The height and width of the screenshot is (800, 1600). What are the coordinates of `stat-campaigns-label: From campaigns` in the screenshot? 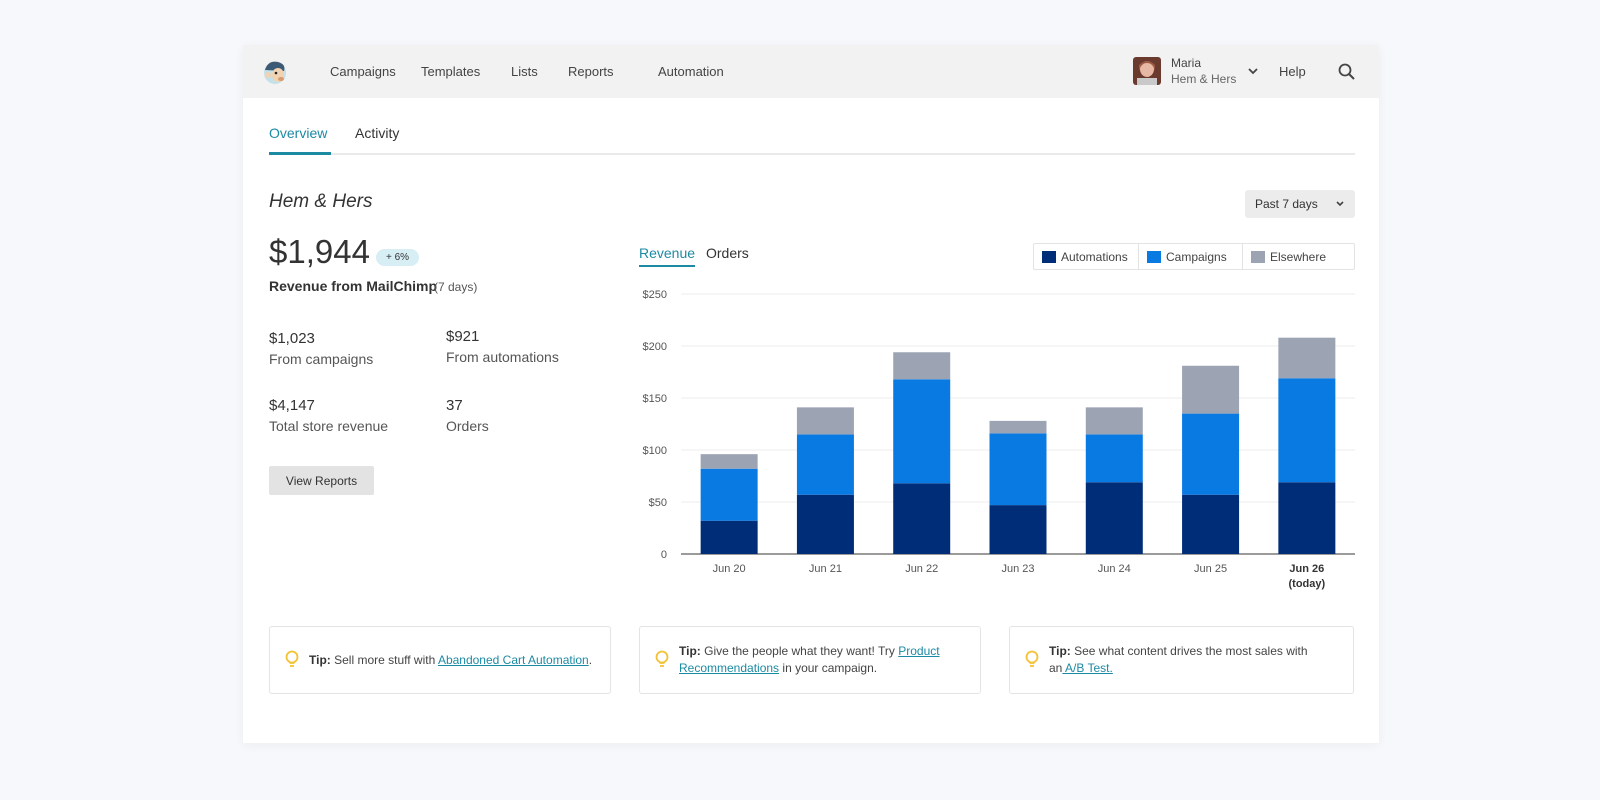 It's located at (321, 359).